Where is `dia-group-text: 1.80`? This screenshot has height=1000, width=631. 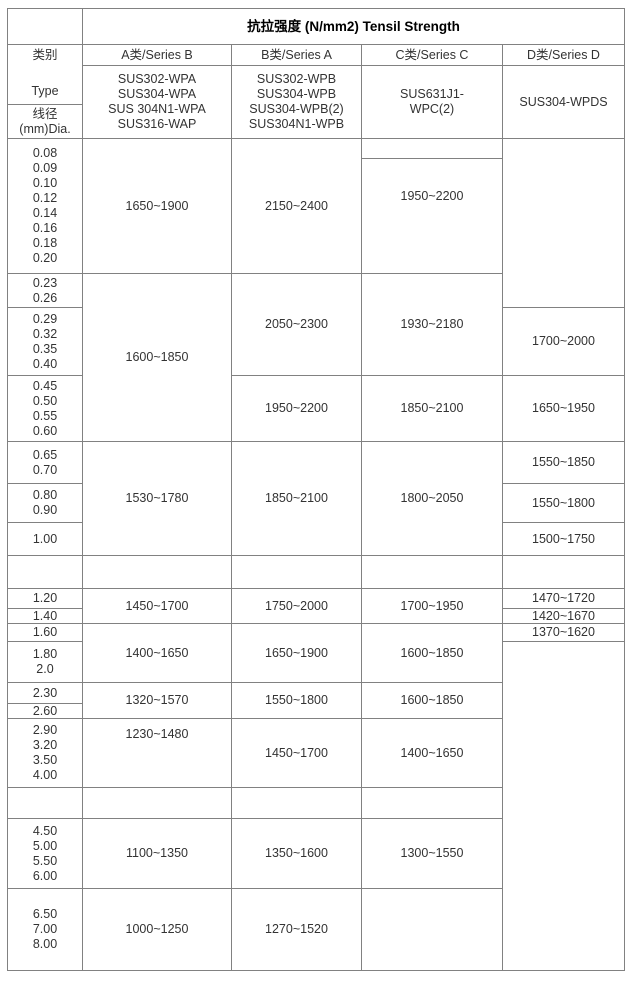
dia-group-text: 1.80 is located at coordinates (45, 654).